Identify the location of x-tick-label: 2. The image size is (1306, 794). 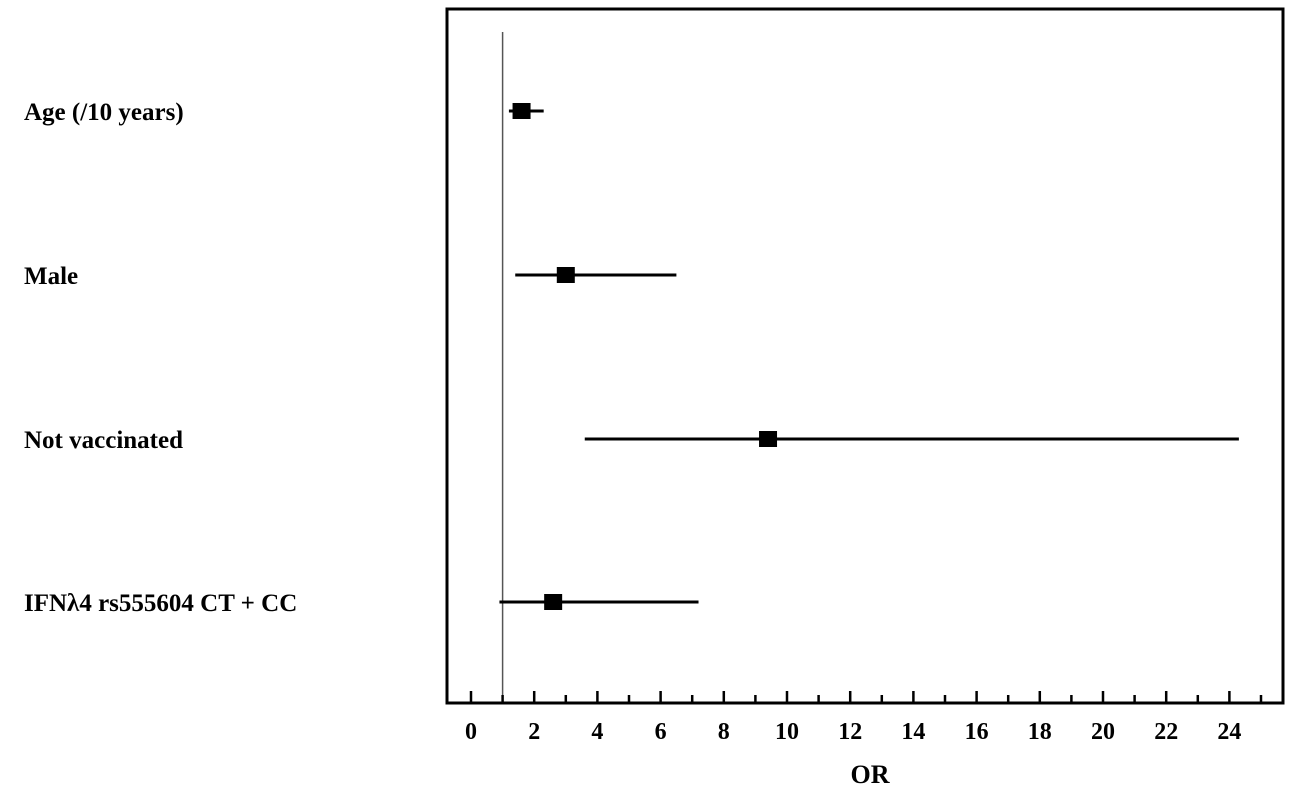
(534, 732).